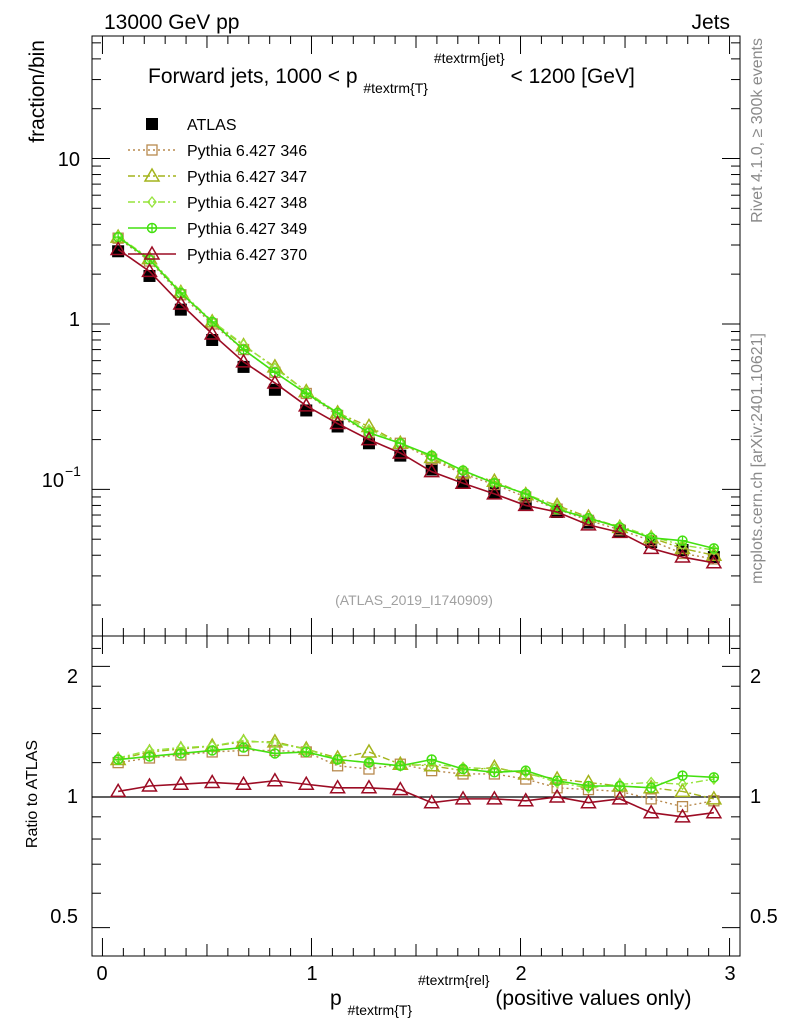 This screenshot has height=1024, width=786. Describe the element at coordinates (469, 58) in the screenshot. I see `chart-title-sup: #textrm{jet}` at that location.